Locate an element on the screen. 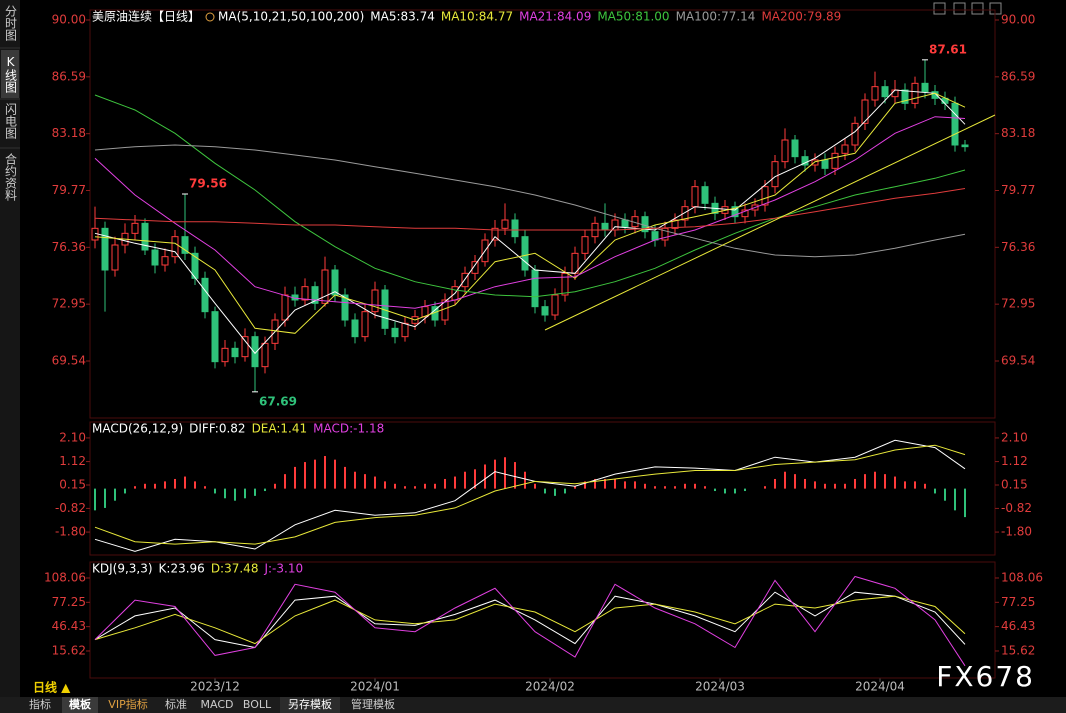  toolbar-item: BOLL is located at coordinates (257, 704).